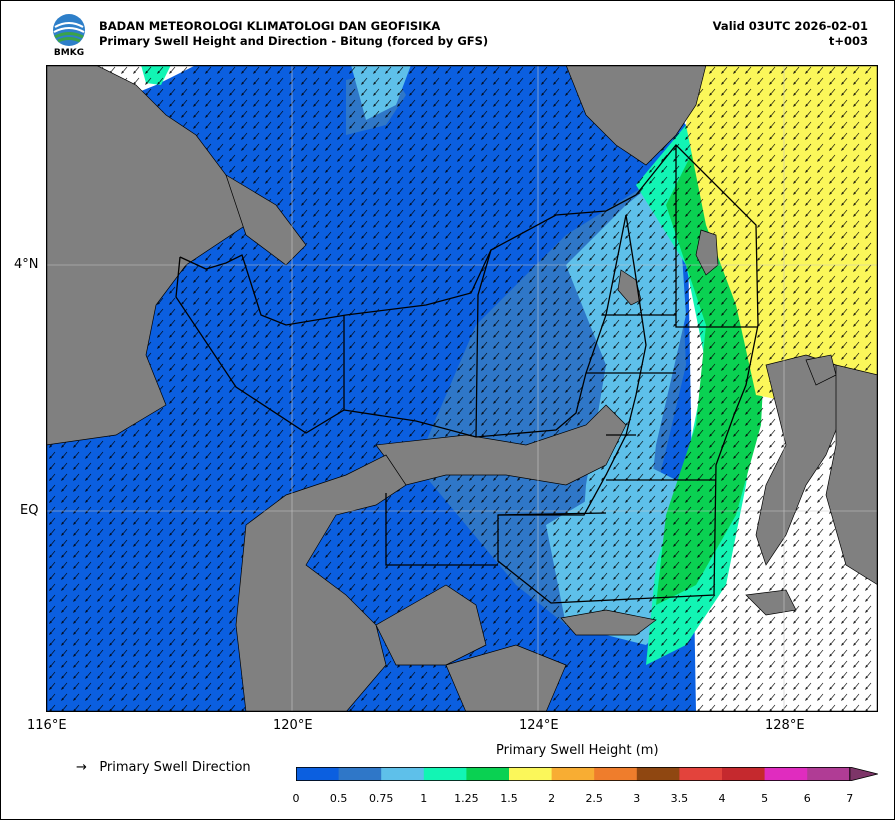  What do you see at coordinates (81, 767) in the screenshot?
I see `arrow-icon: →` at bounding box center [81, 767].